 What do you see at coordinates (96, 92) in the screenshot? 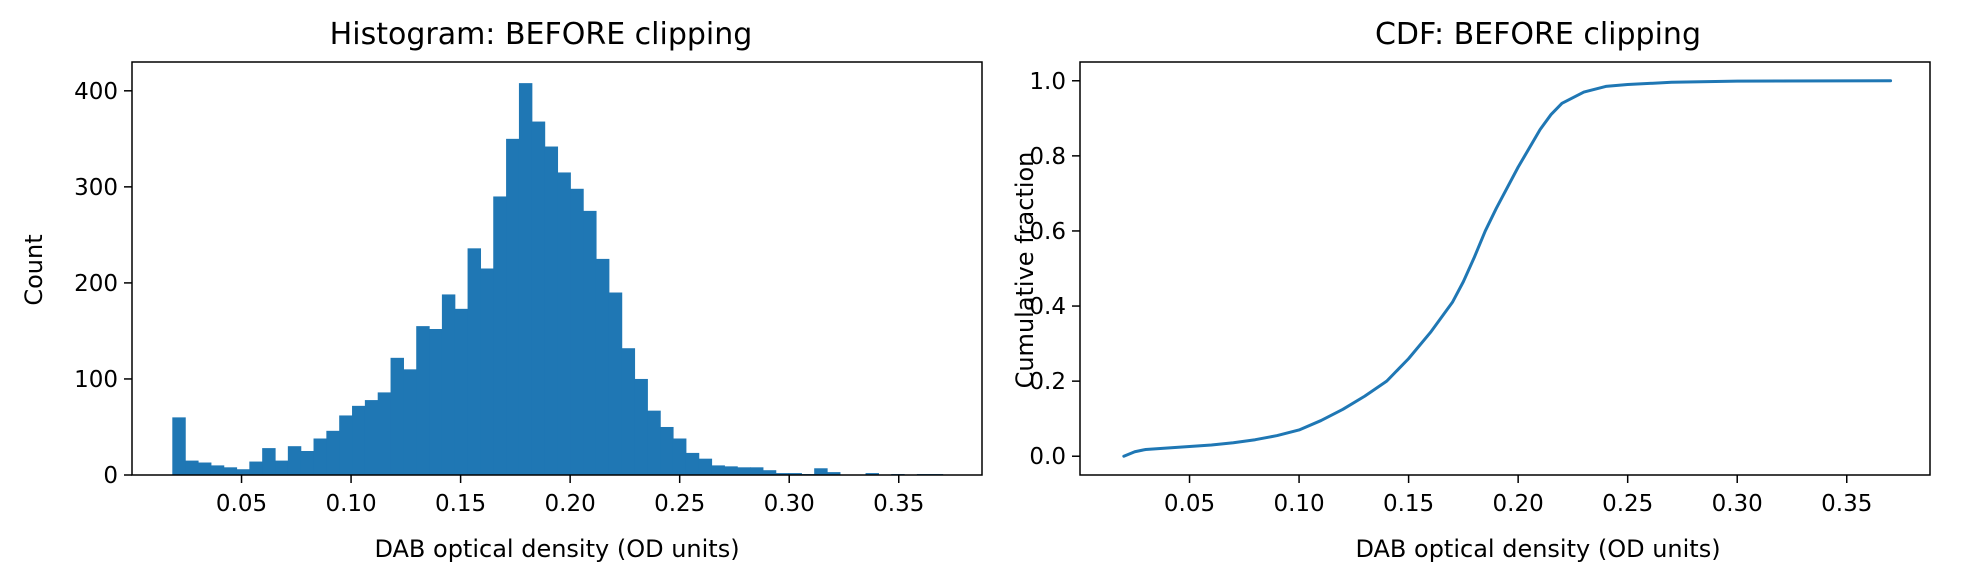
I see `histogram-y-tick-label: 400` at bounding box center [96, 92].